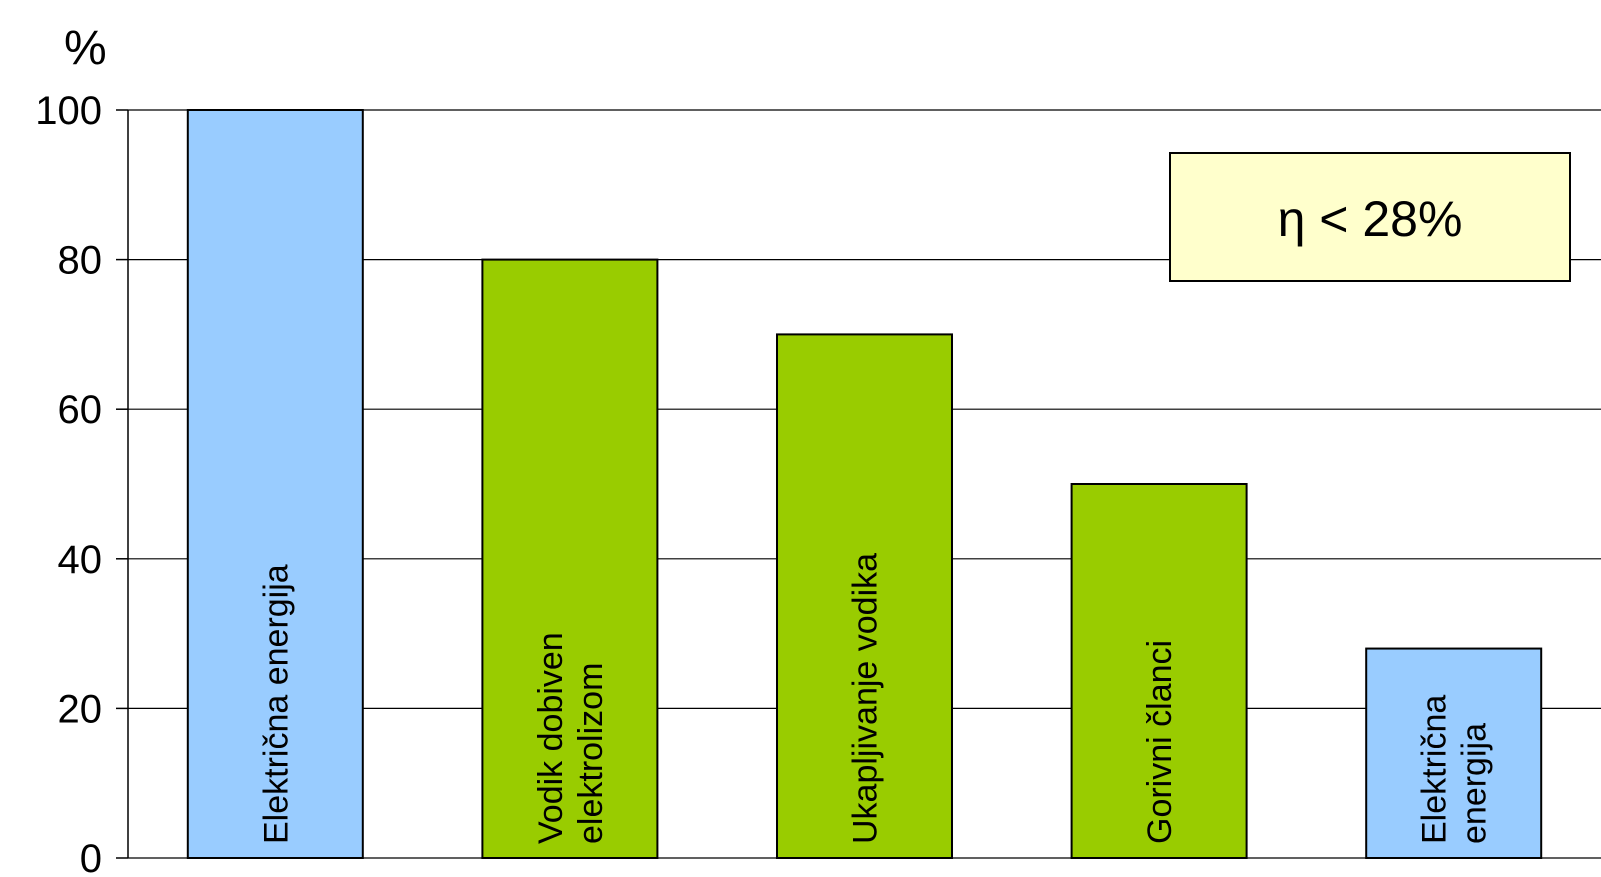  What do you see at coordinates (1160, 742) in the screenshot?
I see `bar-label: Gorivni članci` at bounding box center [1160, 742].